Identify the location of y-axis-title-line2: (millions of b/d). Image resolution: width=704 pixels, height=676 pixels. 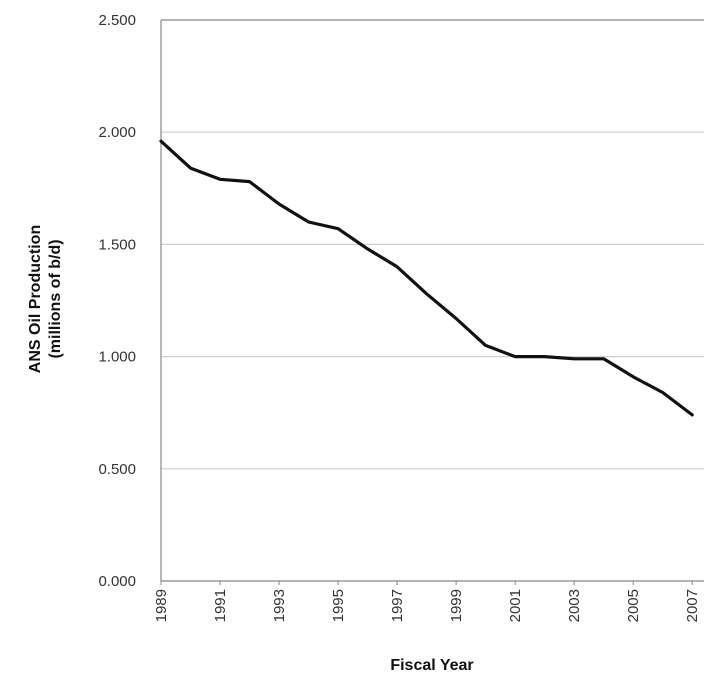
(55, 298).